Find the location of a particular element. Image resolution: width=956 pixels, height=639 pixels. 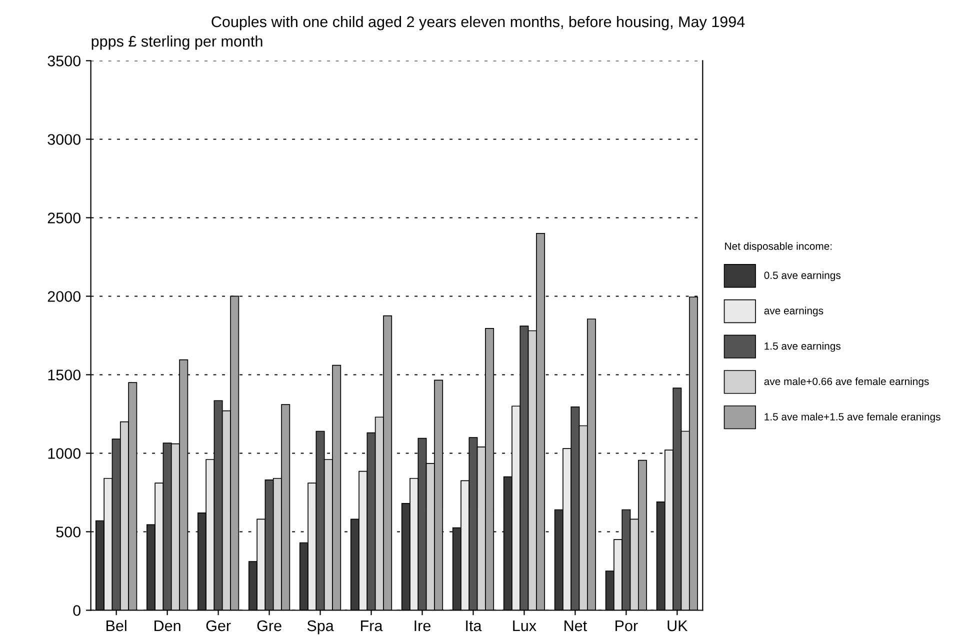

legend-label: ave male+0.66 ave female earnings is located at coordinates (846, 382).